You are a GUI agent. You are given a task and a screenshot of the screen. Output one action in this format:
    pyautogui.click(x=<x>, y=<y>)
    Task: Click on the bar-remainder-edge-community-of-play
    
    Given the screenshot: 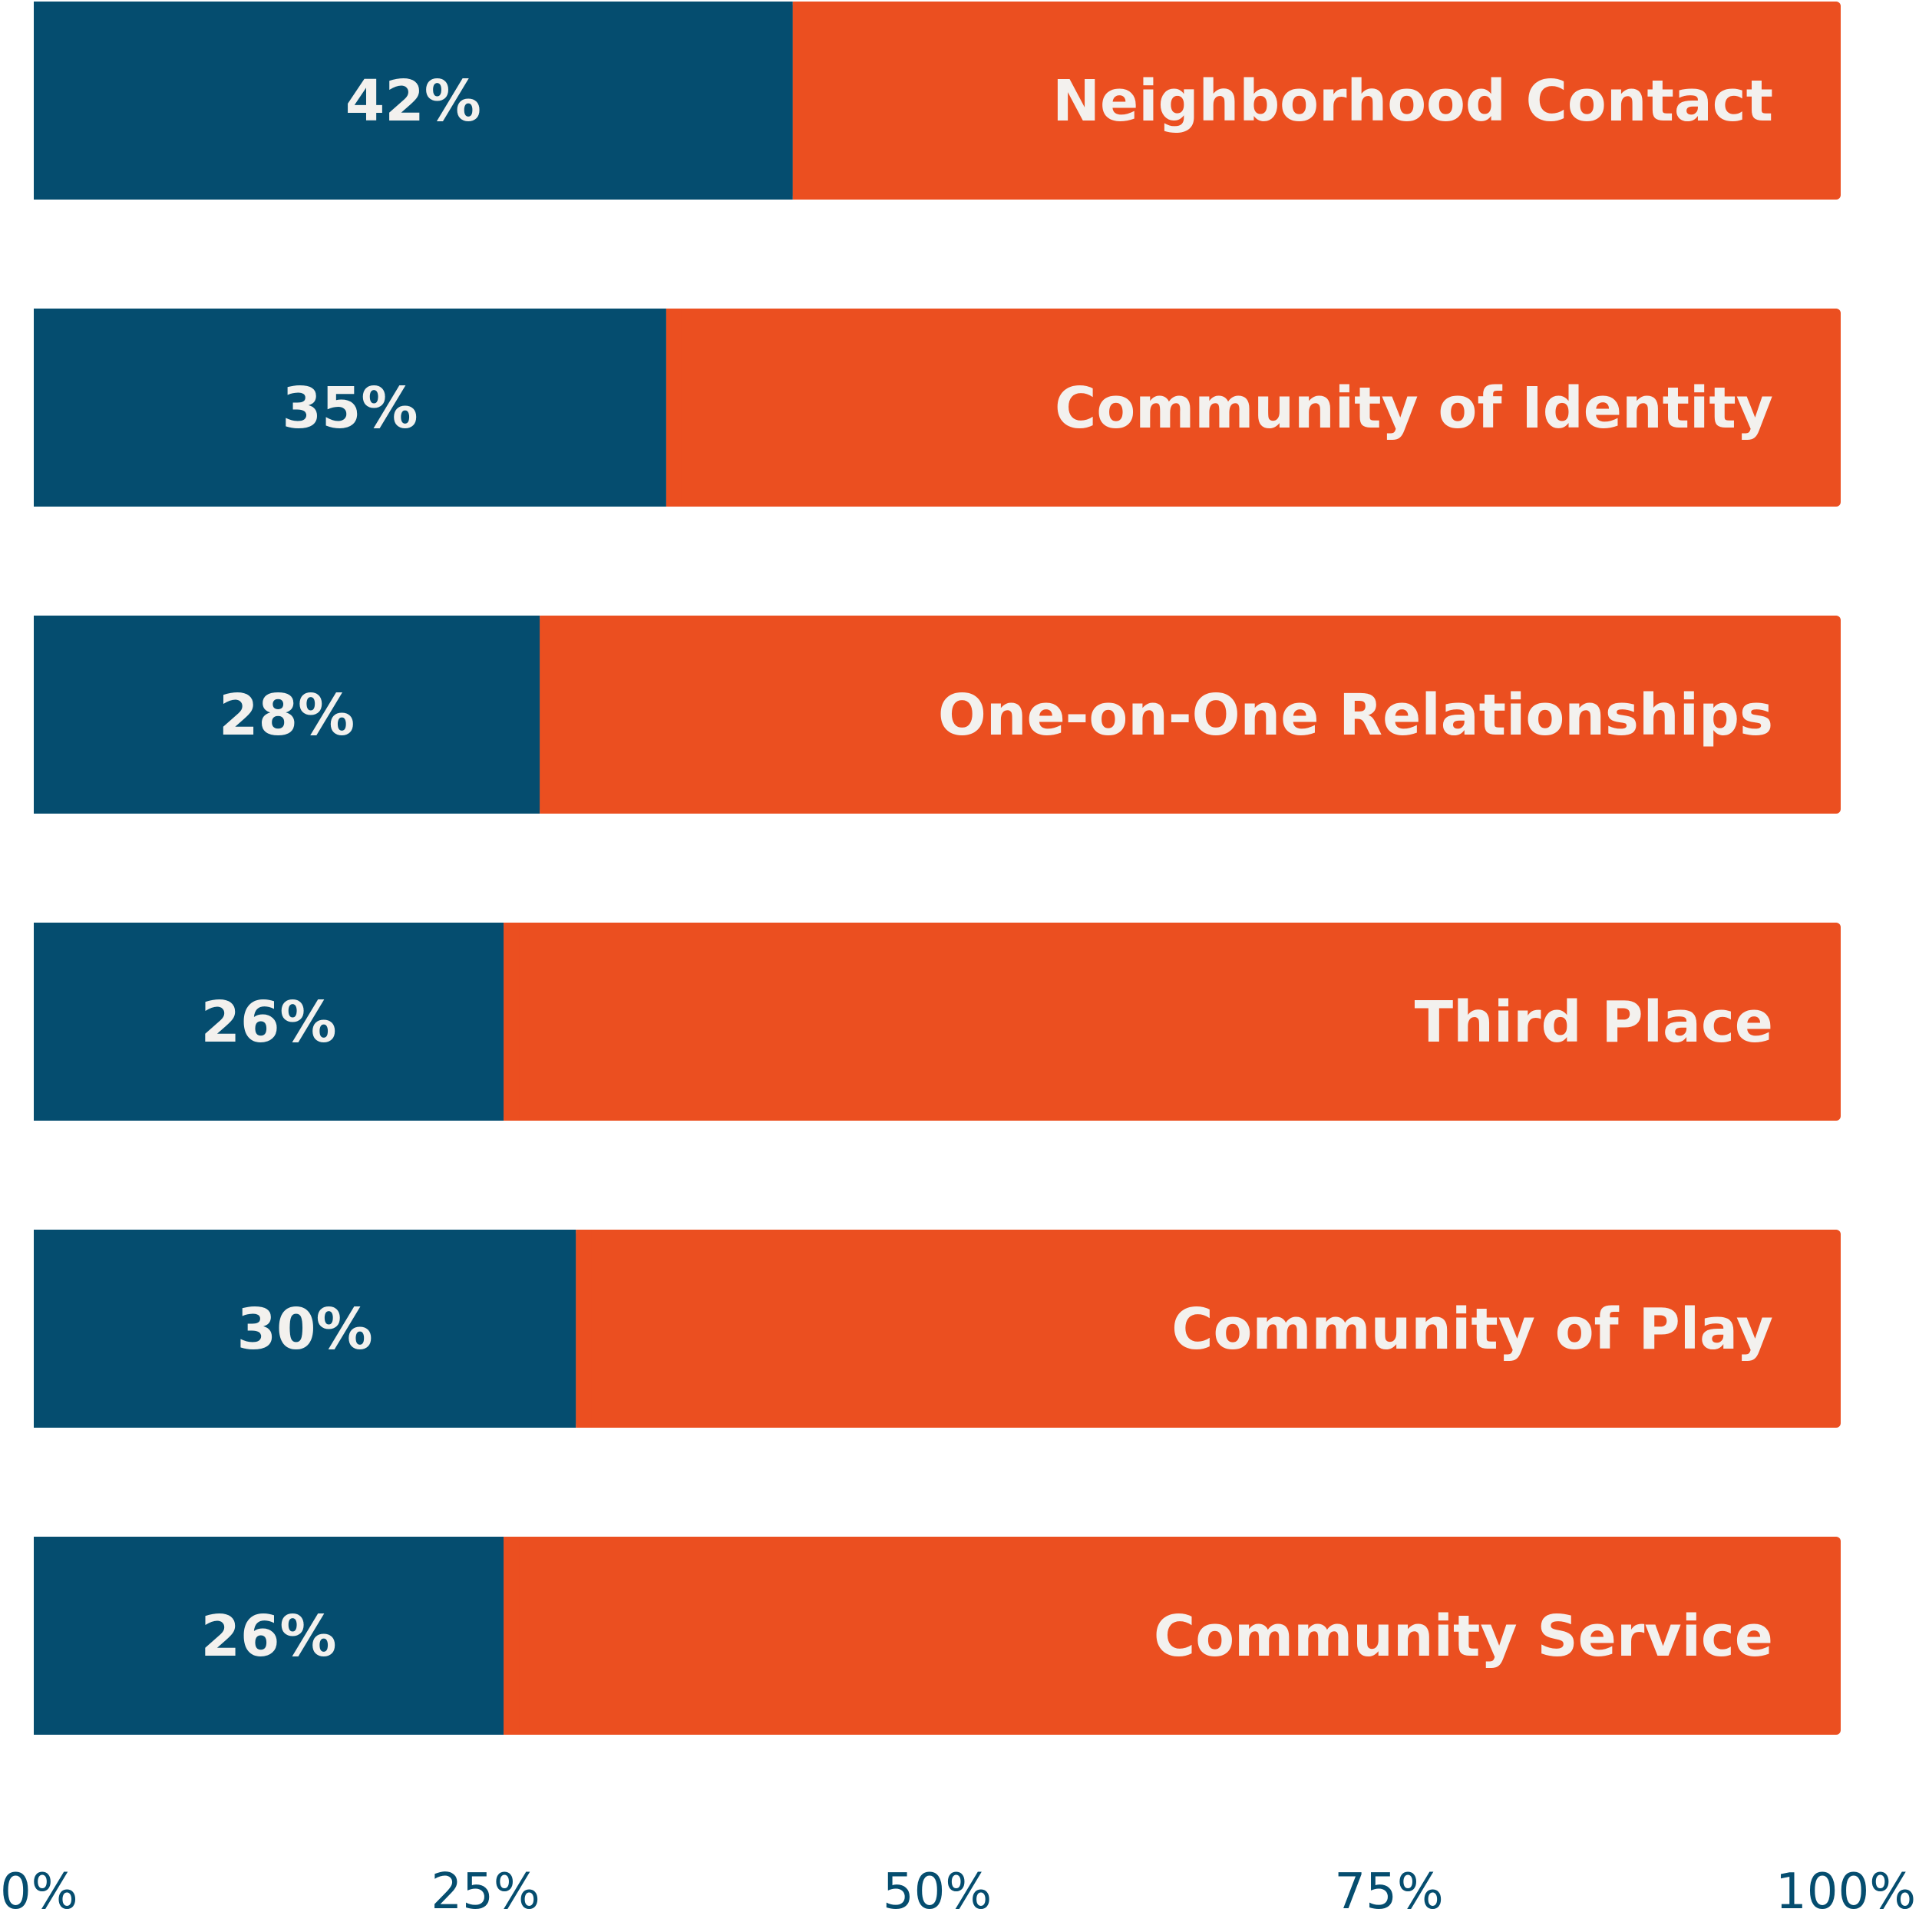 What is the action you would take?
    pyautogui.click(x=584, y=1329)
    